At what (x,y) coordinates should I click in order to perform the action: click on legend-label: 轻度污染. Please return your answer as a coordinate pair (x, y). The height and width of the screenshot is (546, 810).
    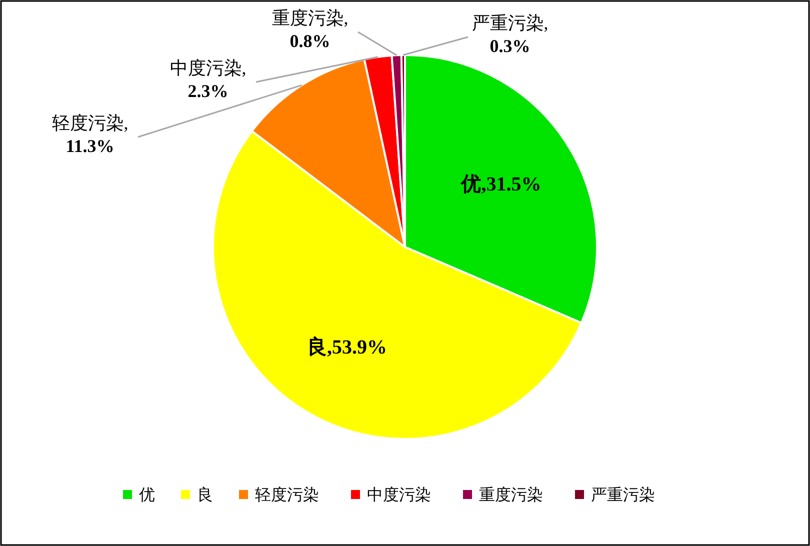
    Looking at the image, I should click on (287, 494).